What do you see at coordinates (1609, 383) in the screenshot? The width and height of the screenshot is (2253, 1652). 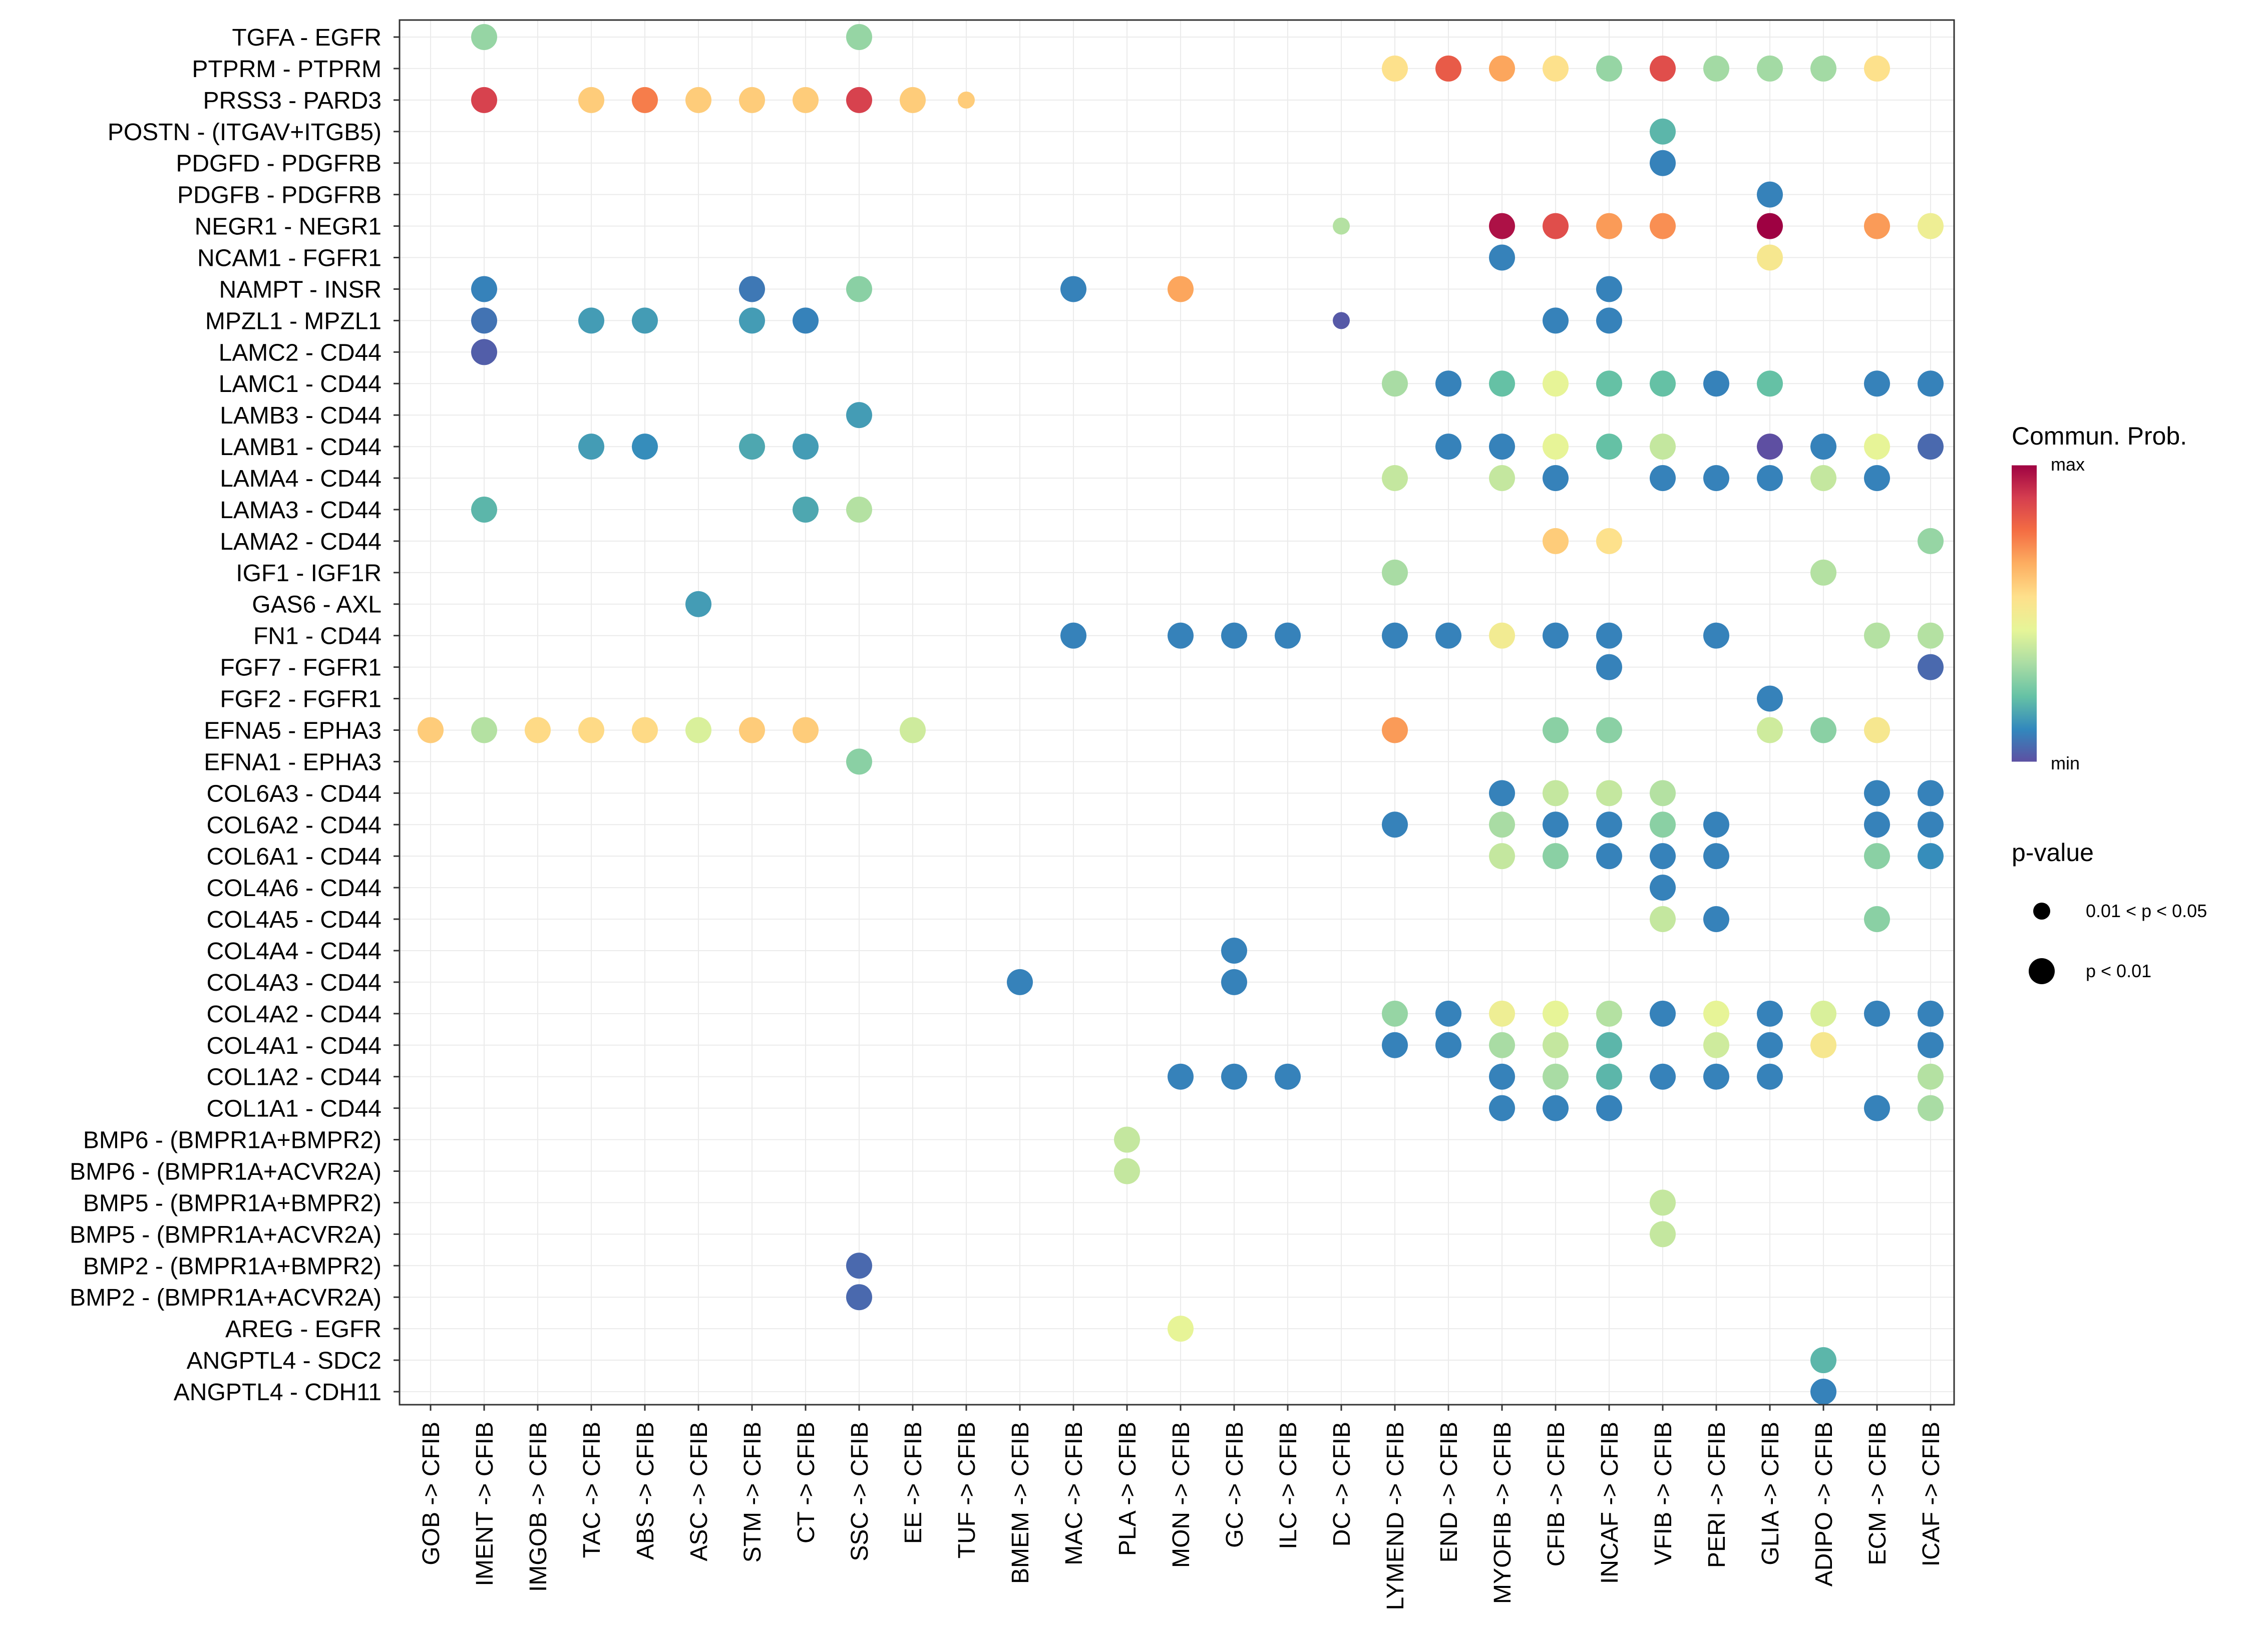 I see `dot-lamc1-cd44--incaf-cfib` at bounding box center [1609, 383].